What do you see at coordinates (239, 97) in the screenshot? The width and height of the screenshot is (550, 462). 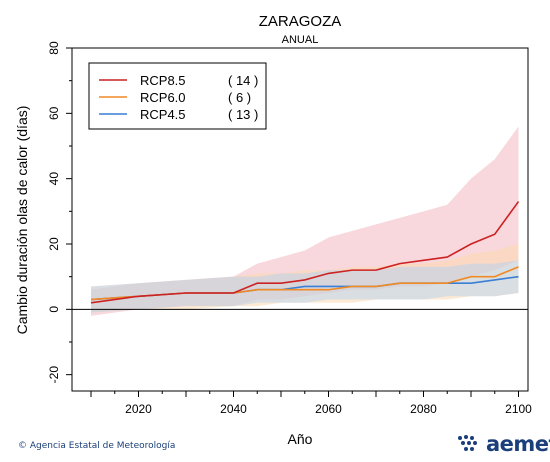 I see `legend-count: ( 6 )` at bounding box center [239, 97].